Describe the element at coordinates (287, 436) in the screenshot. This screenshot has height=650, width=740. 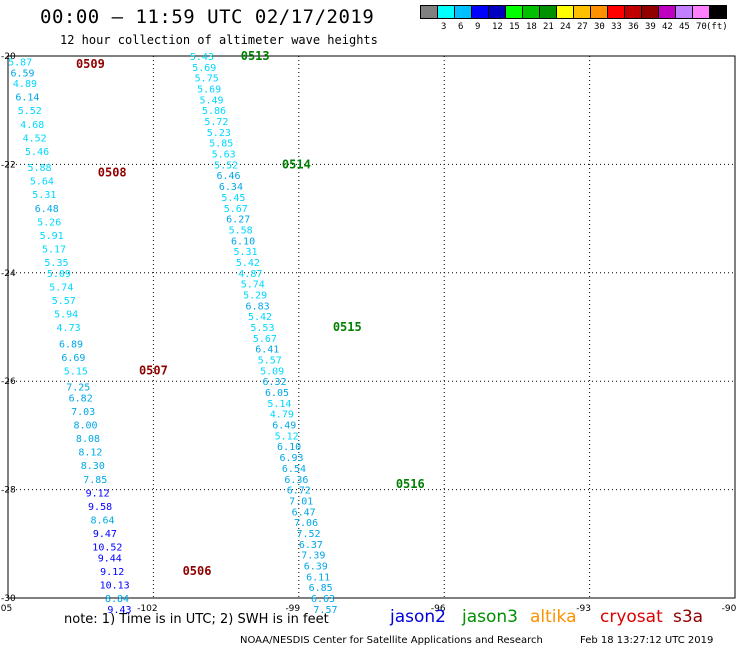
I see `swh-value: 5.12` at that location.